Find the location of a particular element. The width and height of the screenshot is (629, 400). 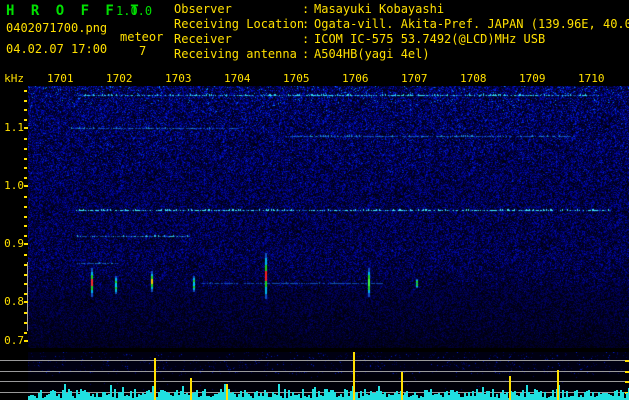

metadata-row: Receiving antenna: A504HB(yagi 4el) is located at coordinates (401, 54).